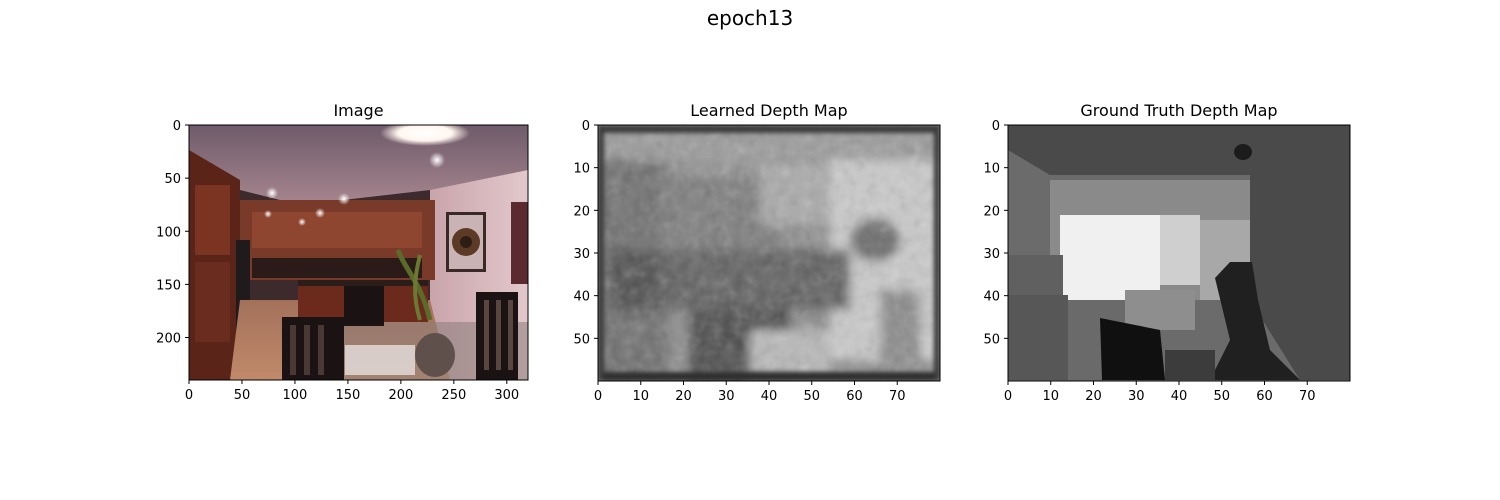 The height and width of the screenshot is (500, 1500). What do you see at coordinates (168, 339) in the screenshot?
I see `y-tick-label: 200` at bounding box center [168, 339].